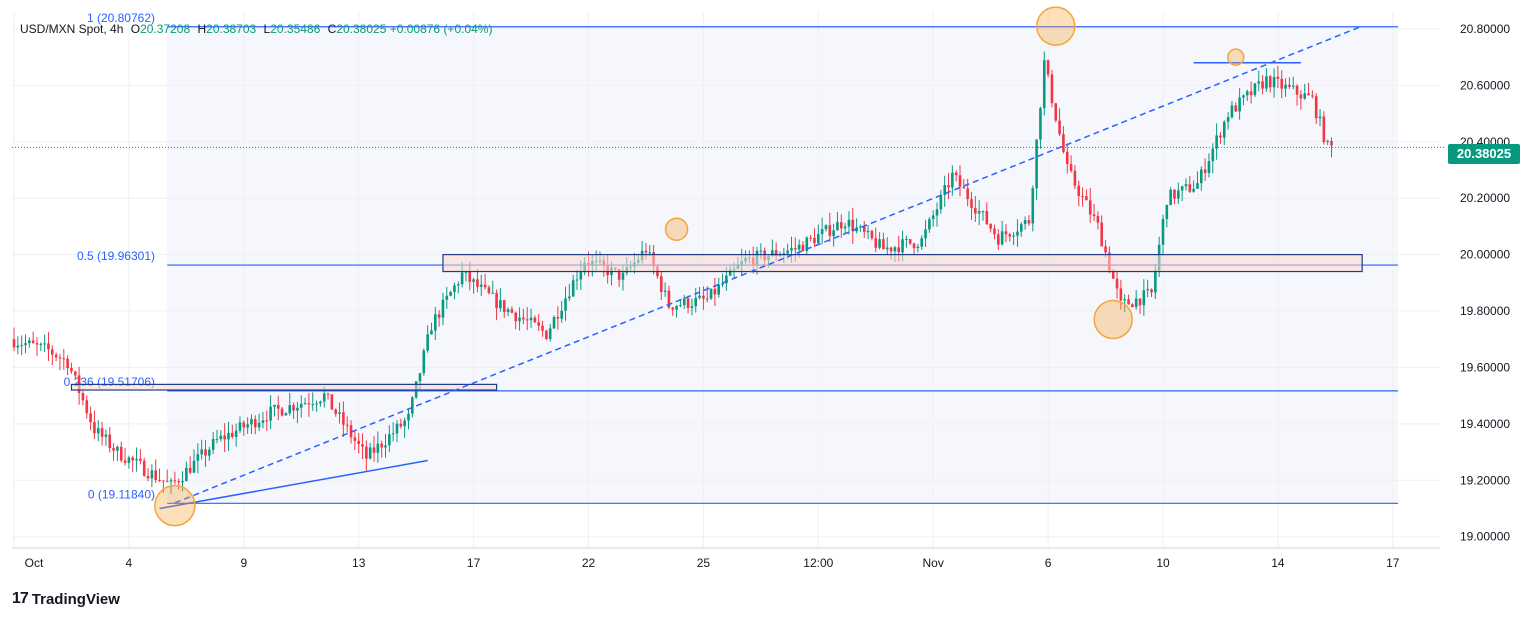  I want to click on time-tick-label: 6, so click(1048, 563).